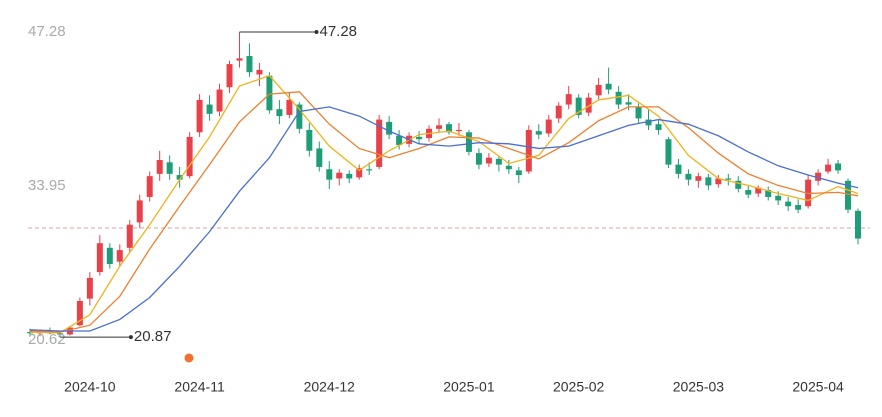 The width and height of the screenshot is (882, 417). Describe the element at coordinates (699, 387) in the screenshot. I see `x-tick-label: 2025-03` at that location.